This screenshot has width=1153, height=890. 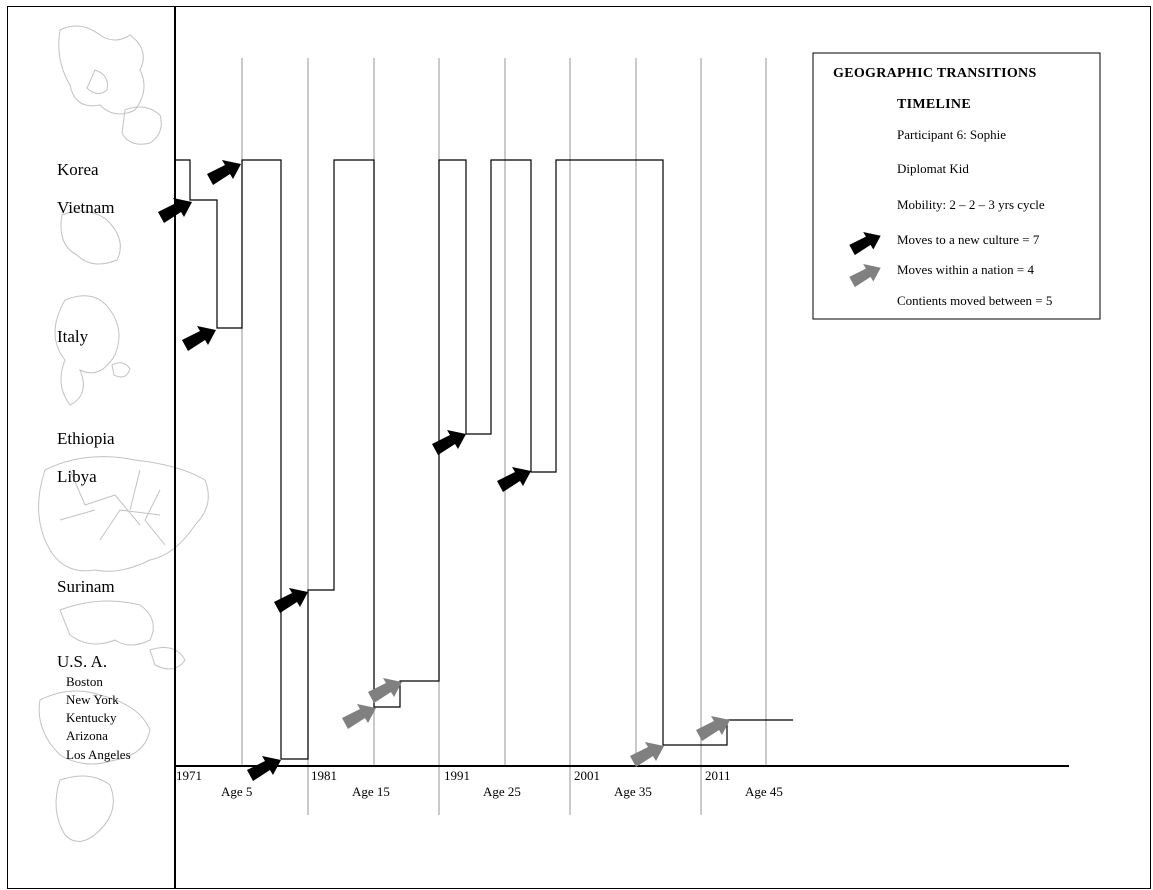 What do you see at coordinates (371, 791) in the screenshot?
I see `age-label: Age 15` at bounding box center [371, 791].